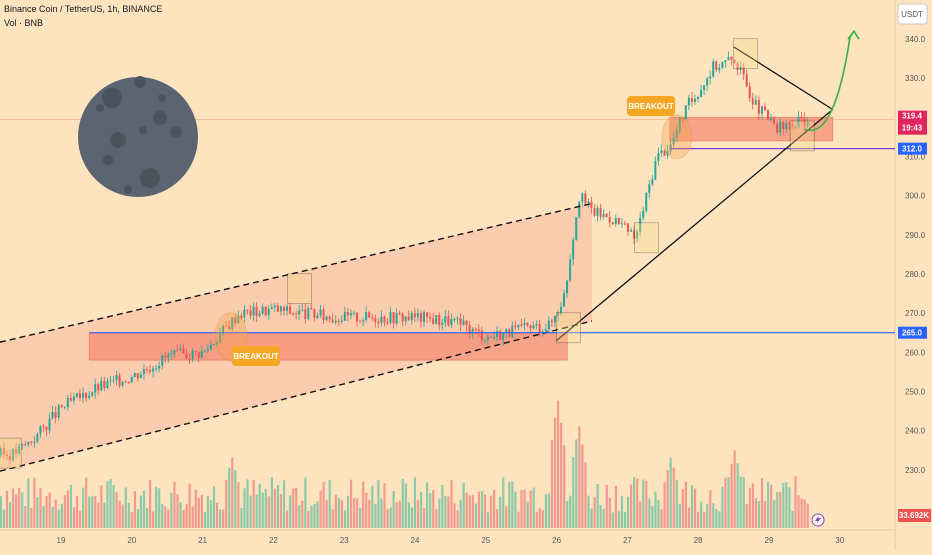 The height and width of the screenshot is (555, 932). I want to click on currency-button-label: USDT, so click(912, 14).